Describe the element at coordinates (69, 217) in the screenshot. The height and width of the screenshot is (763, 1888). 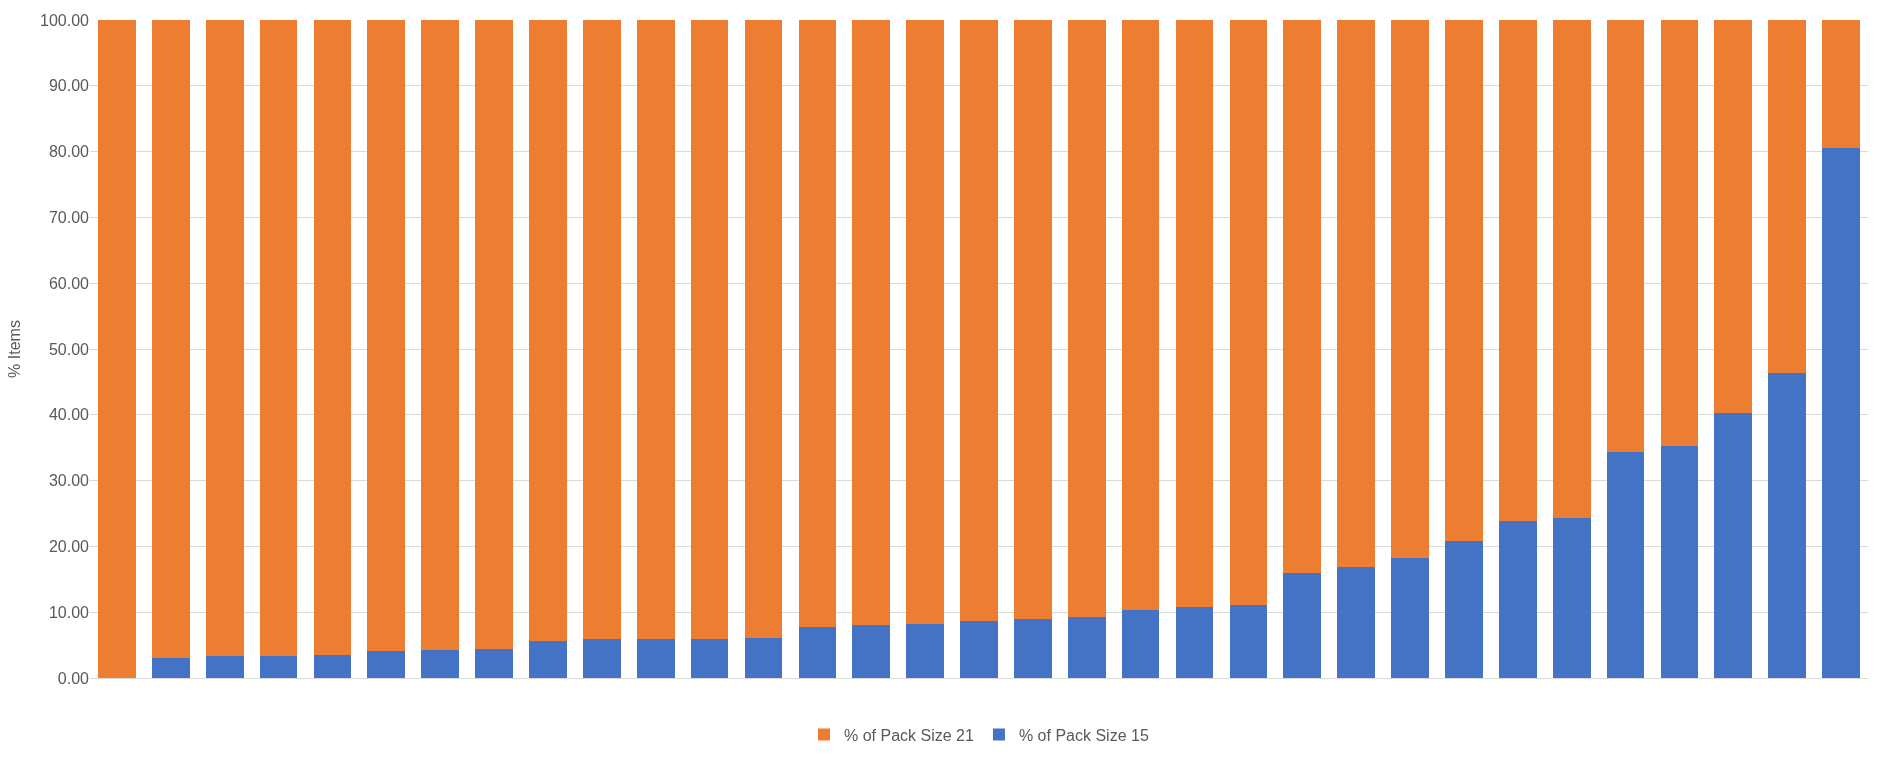
I see `y-tick-label: 70.00` at that location.